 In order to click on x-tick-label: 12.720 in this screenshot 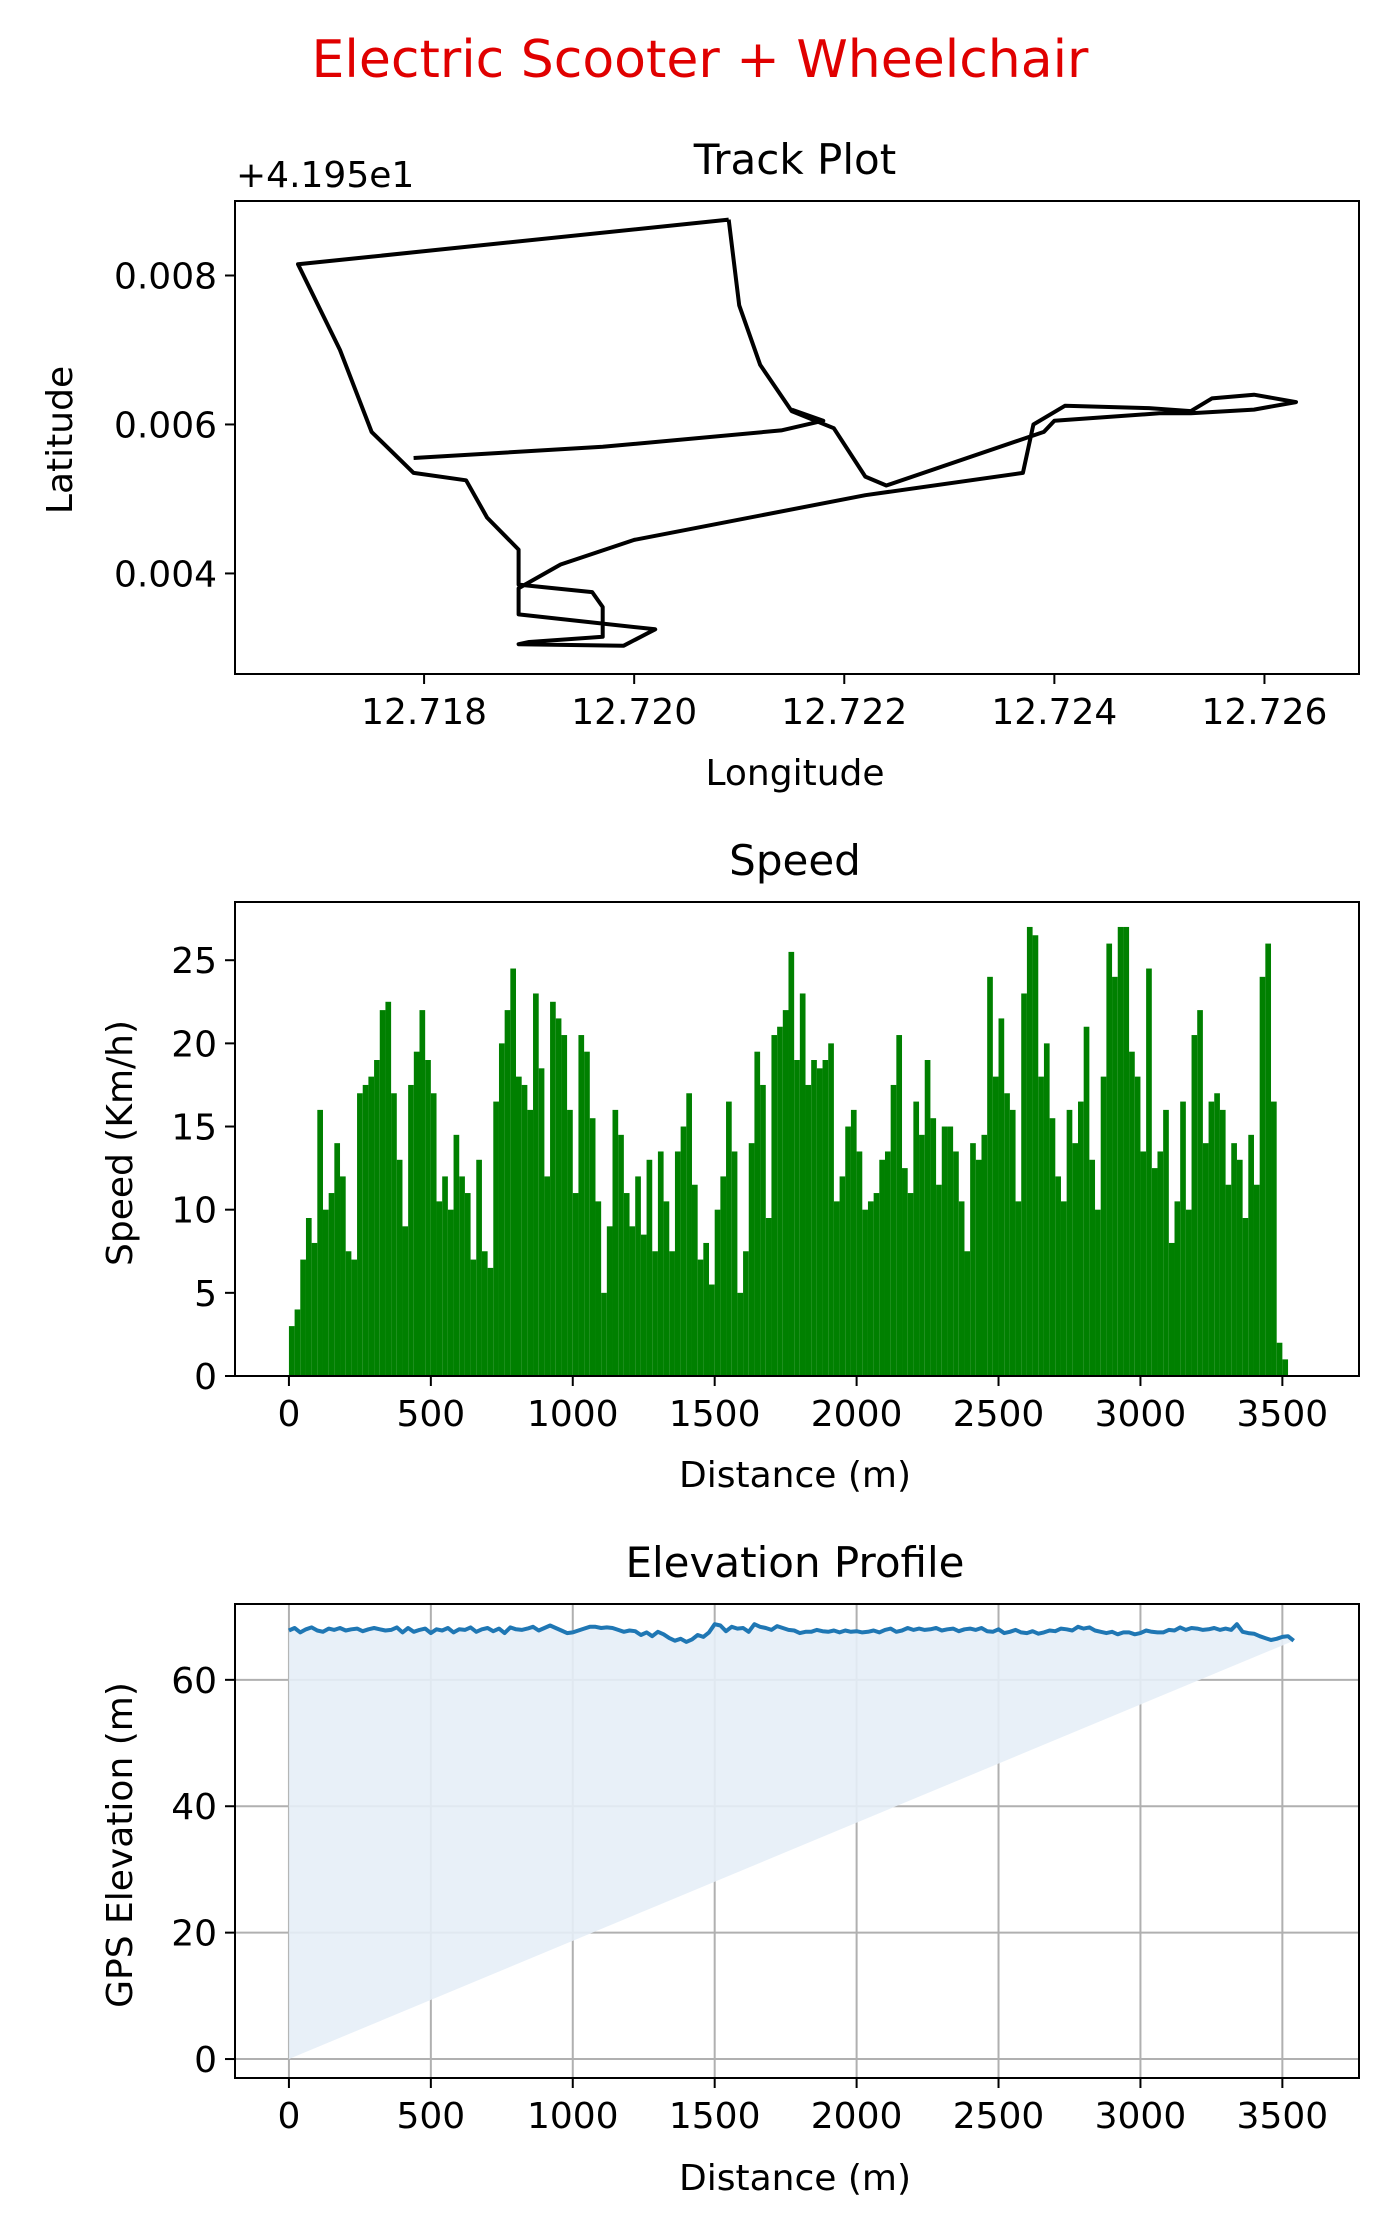, I will do `click(634, 712)`.